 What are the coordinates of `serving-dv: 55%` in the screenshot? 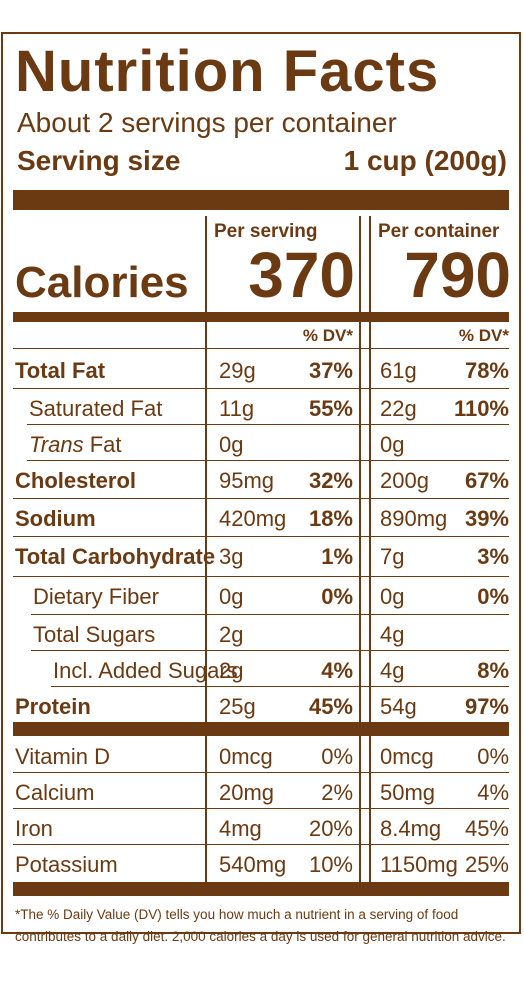 It's located at (330, 408).